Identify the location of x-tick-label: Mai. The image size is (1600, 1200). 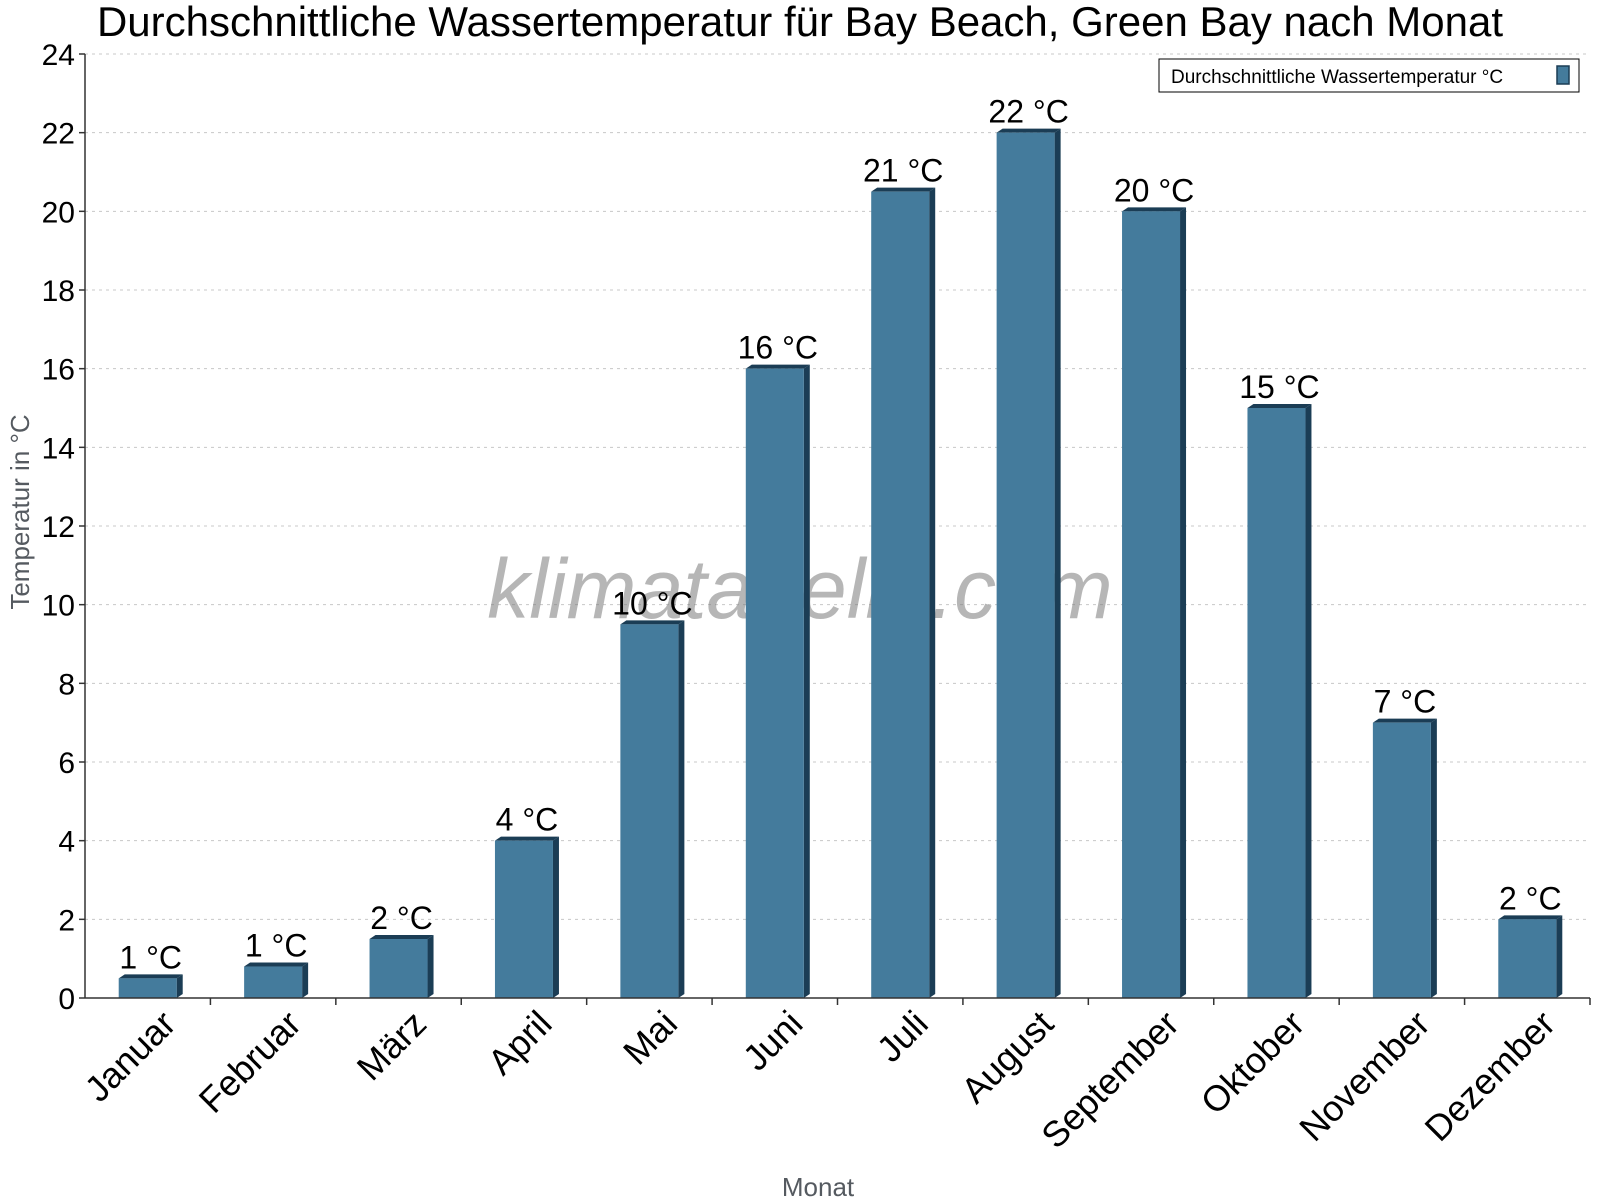
(650, 1038).